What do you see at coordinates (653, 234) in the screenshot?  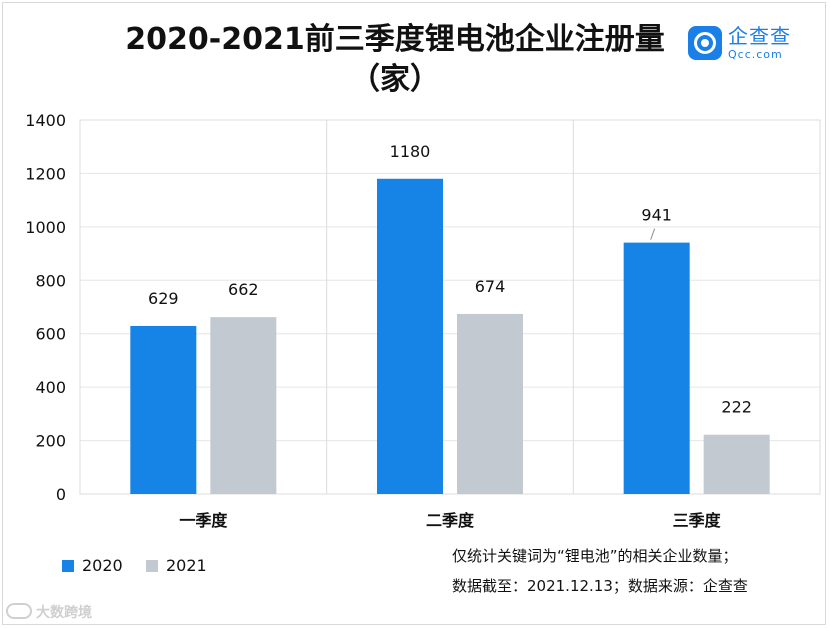 I see `label-leader-line` at bounding box center [653, 234].